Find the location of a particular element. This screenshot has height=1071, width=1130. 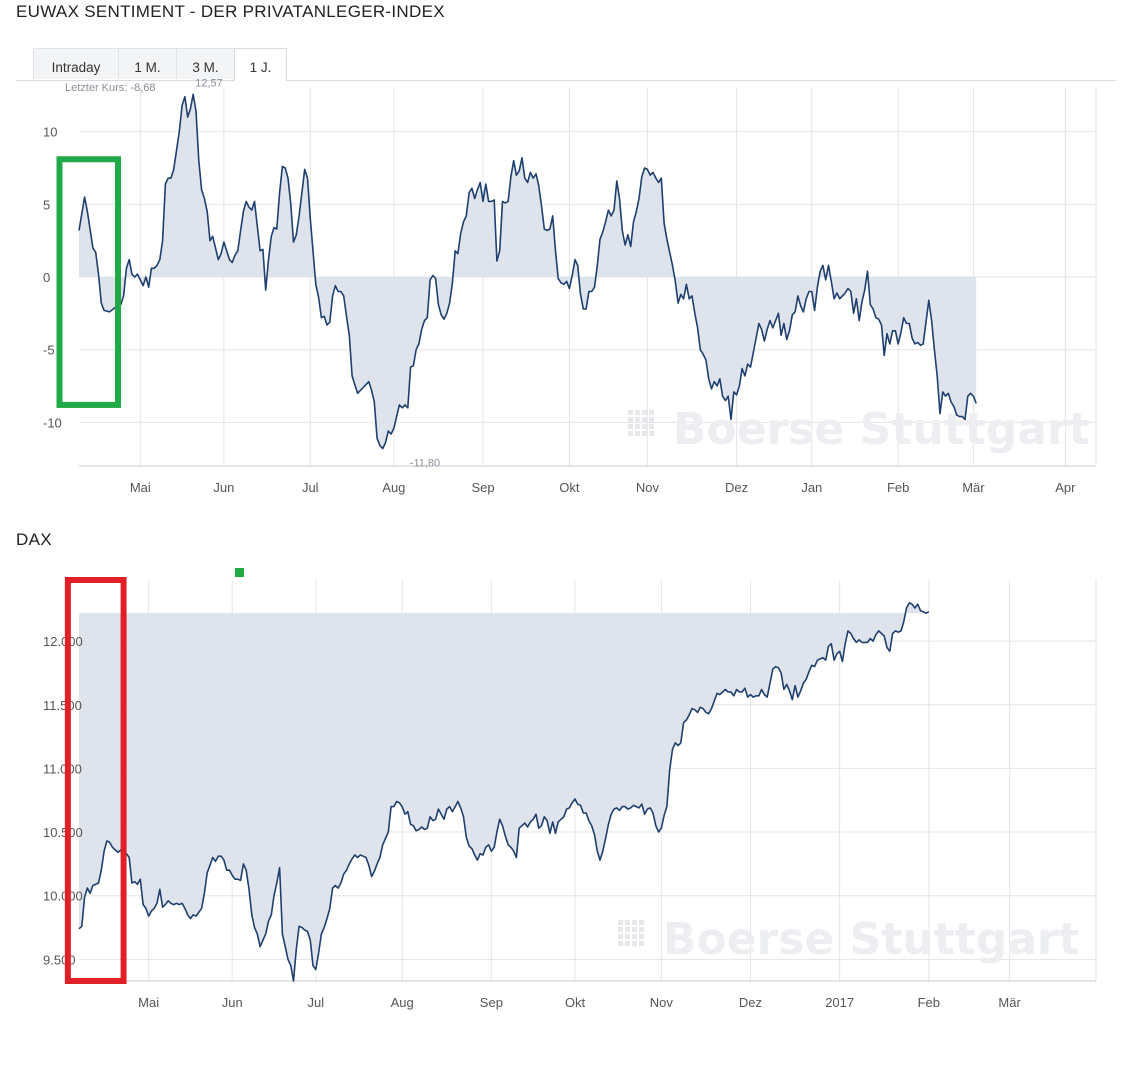

tab-1-year: 1 J. is located at coordinates (260, 64).